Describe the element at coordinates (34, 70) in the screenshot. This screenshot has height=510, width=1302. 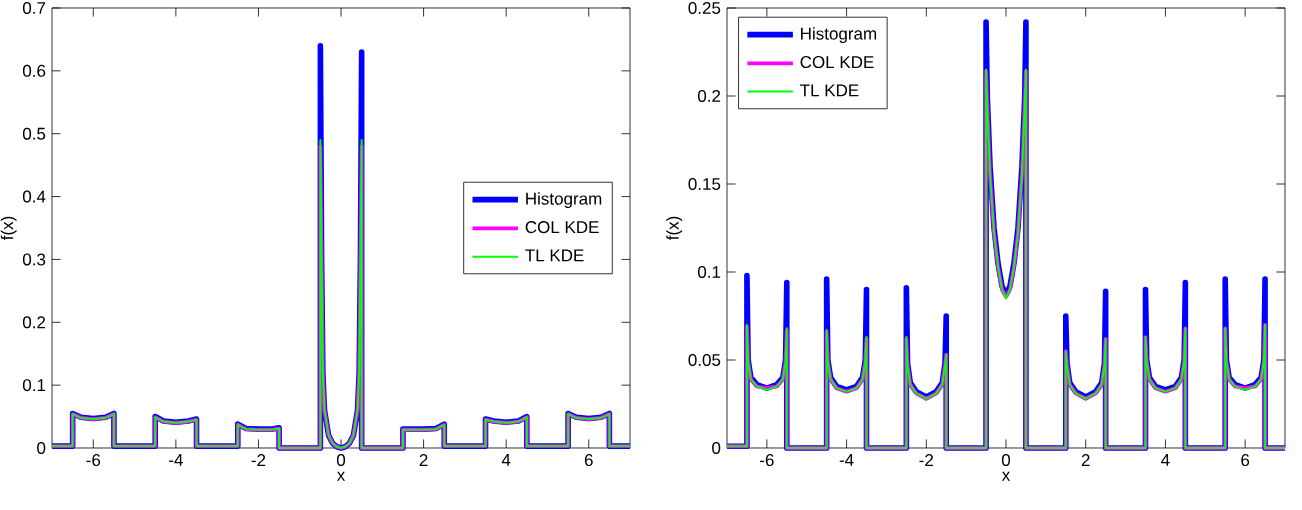
I see `y-tick-label: 0.6` at that location.